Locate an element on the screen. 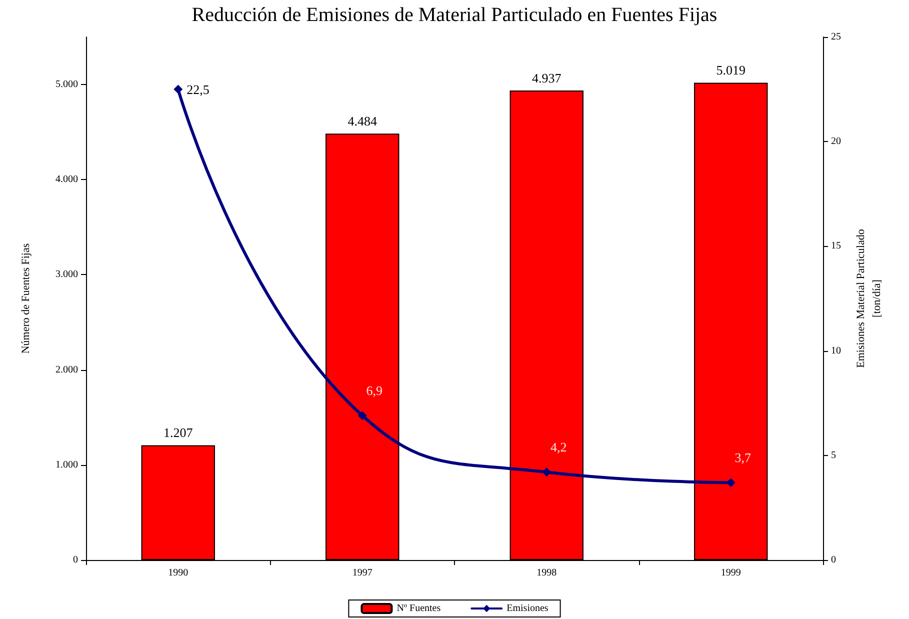  data-label: 5.019 is located at coordinates (731, 70).